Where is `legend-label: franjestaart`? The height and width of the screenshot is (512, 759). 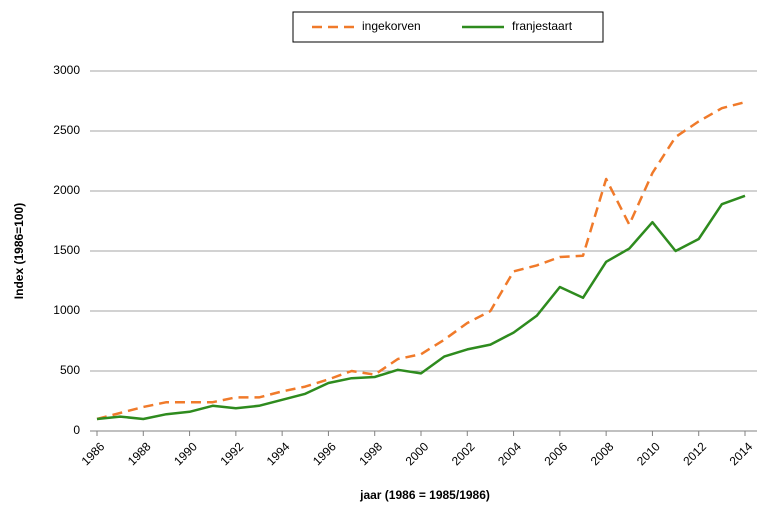
legend-label: franjestaart is located at coordinates (542, 26).